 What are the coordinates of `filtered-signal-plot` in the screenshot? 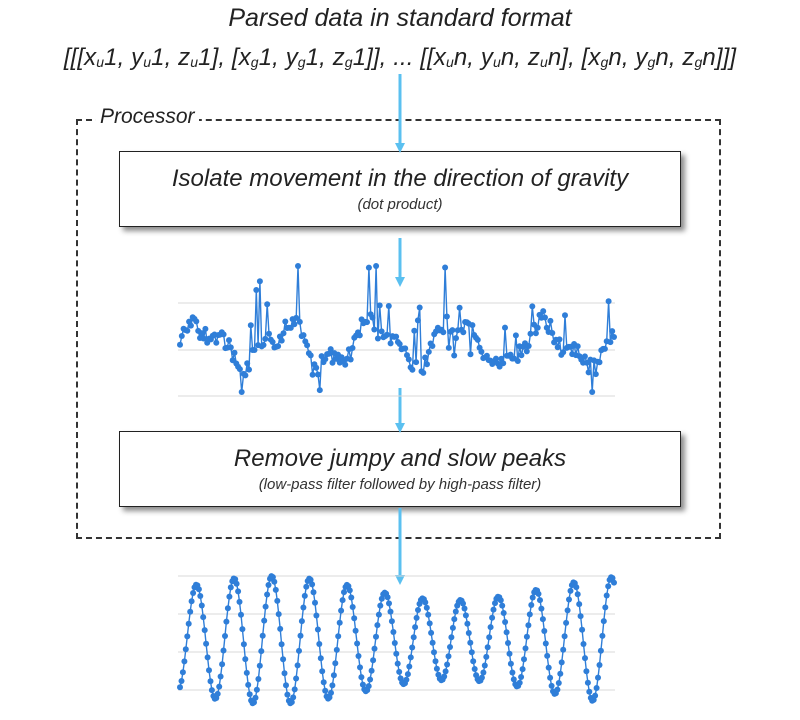 It's located at (397, 640).